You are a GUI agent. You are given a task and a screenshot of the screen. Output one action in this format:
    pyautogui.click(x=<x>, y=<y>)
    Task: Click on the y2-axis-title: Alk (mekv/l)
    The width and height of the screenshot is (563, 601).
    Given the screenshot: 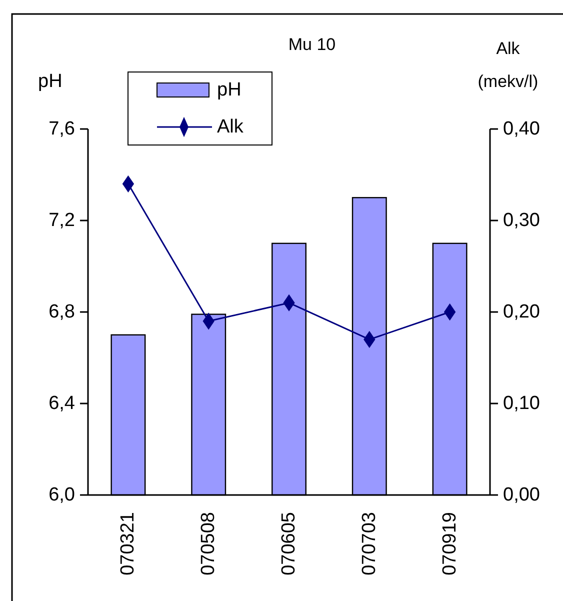 What is the action you would take?
    pyautogui.click(x=508, y=65)
    